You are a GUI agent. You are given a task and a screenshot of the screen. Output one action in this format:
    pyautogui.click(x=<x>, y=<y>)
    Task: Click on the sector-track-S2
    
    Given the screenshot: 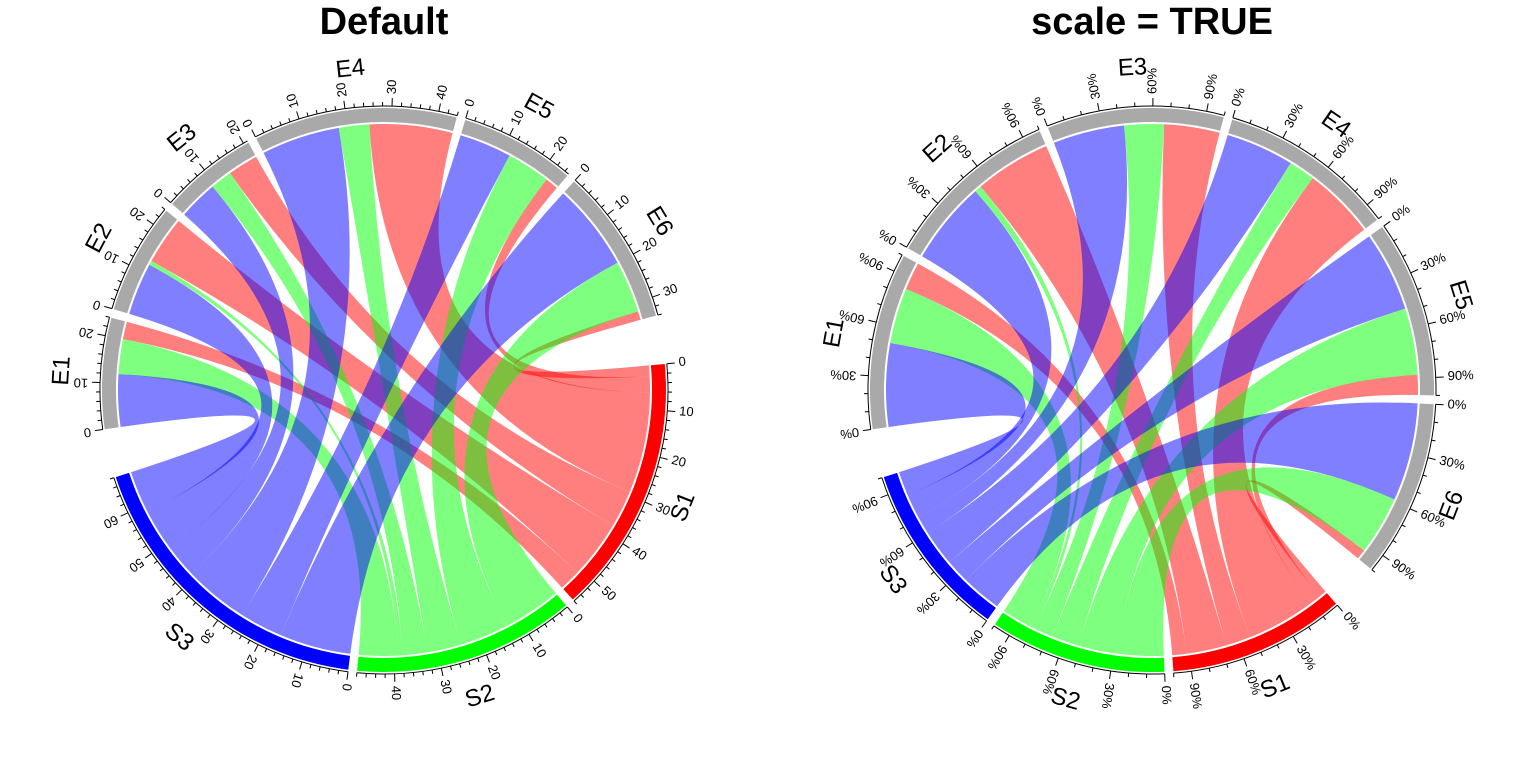 What is the action you would take?
    pyautogui.click(x=1080, y=642)
    